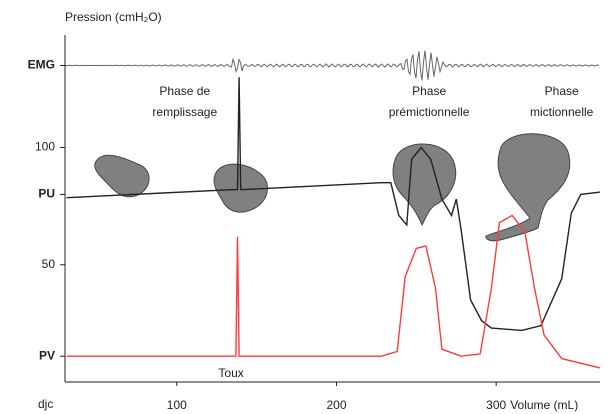 The image size is (610, 414). Describe the element at coordinates (544, 405) in the screenshot. I see `x-axis-title: Volume (mL)` at that location.